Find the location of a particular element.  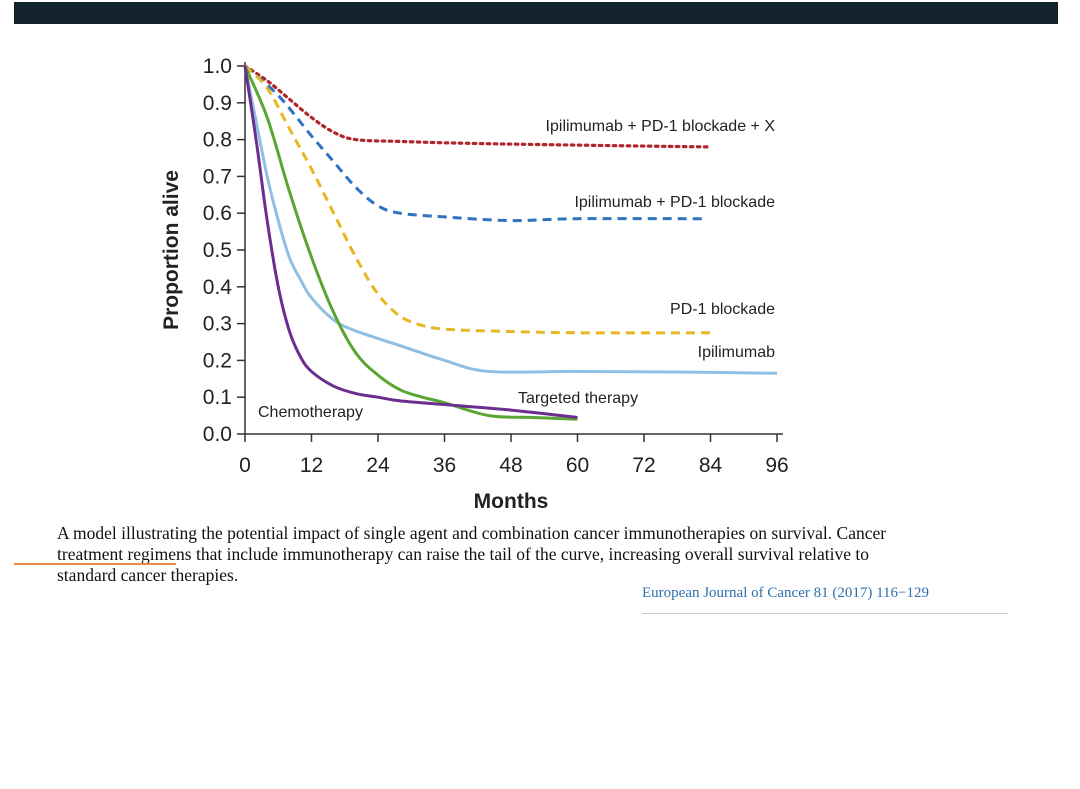

y-tick-label: 0.4 is located at coordinates (218, 287).